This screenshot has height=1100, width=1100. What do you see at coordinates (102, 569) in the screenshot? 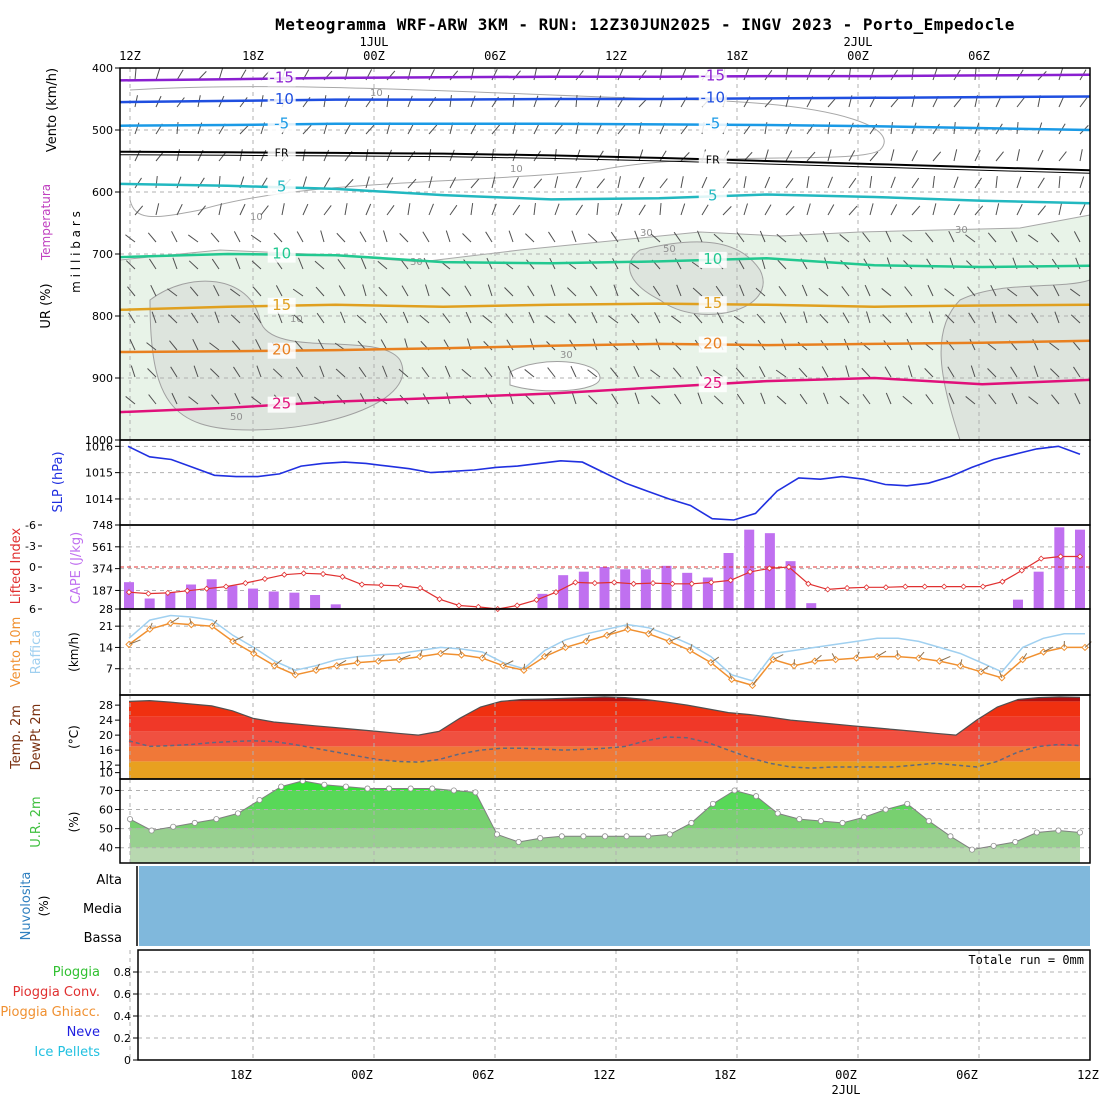
I see `y-tick-label: 374` at bounding box center [102, 569].